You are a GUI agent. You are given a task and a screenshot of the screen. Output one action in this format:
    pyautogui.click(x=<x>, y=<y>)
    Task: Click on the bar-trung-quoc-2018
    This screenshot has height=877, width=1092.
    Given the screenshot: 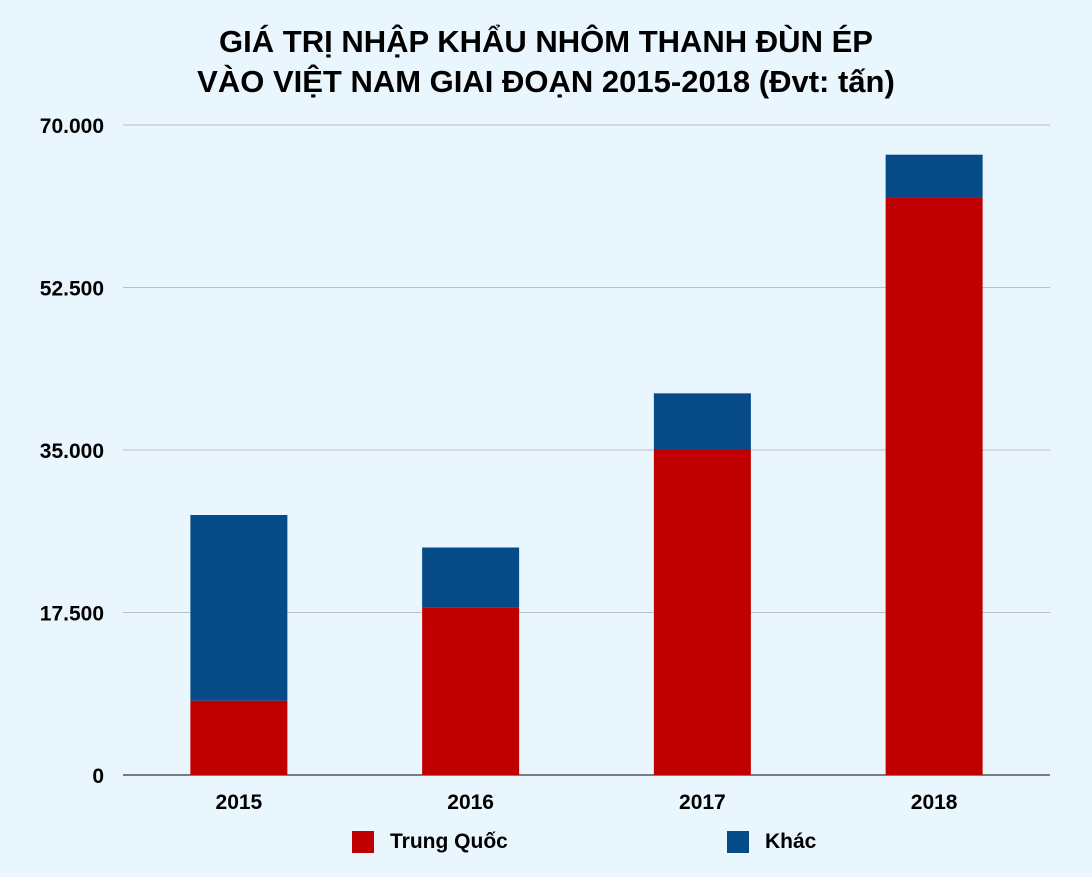 What is the action you would take?
    pyautogui.click(x=934, y=486)
    